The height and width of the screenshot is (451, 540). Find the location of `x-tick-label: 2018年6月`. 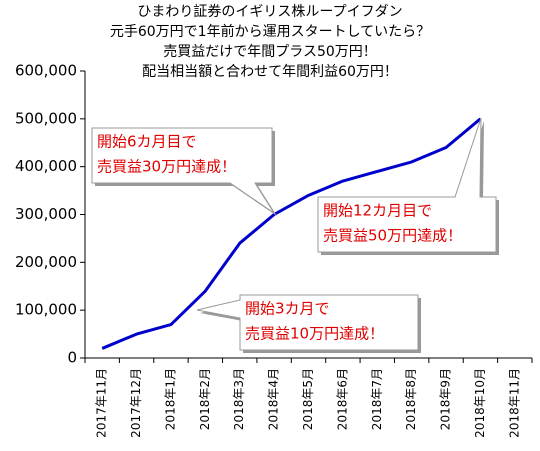

x-tick-label: 2018年6月 is located at coordinates (342, 399).